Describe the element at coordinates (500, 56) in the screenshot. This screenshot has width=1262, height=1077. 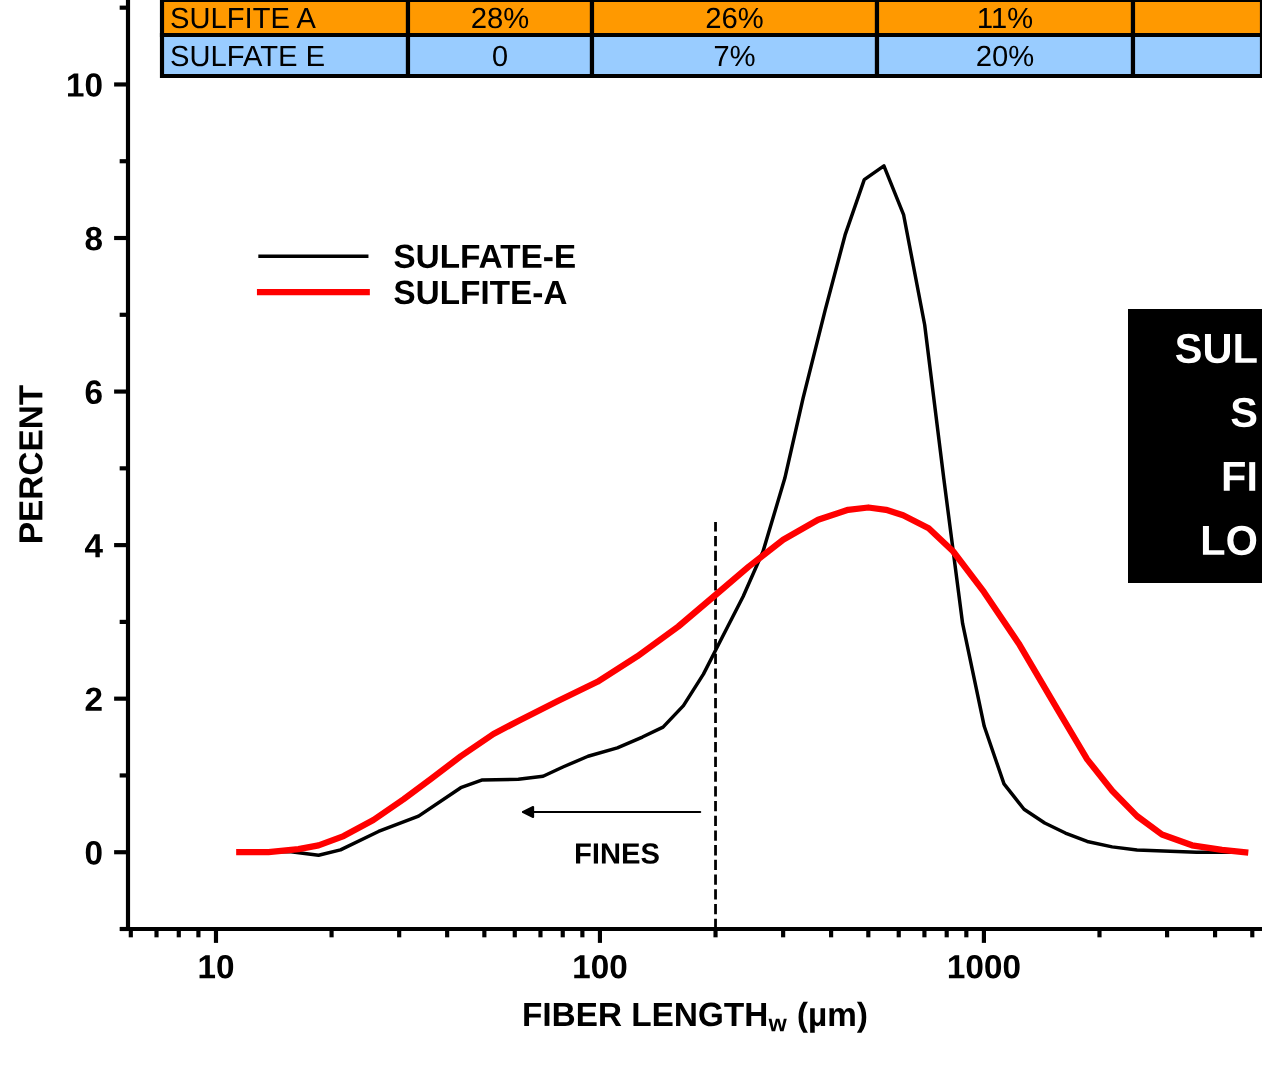
I see `annotation: 0` at that location.